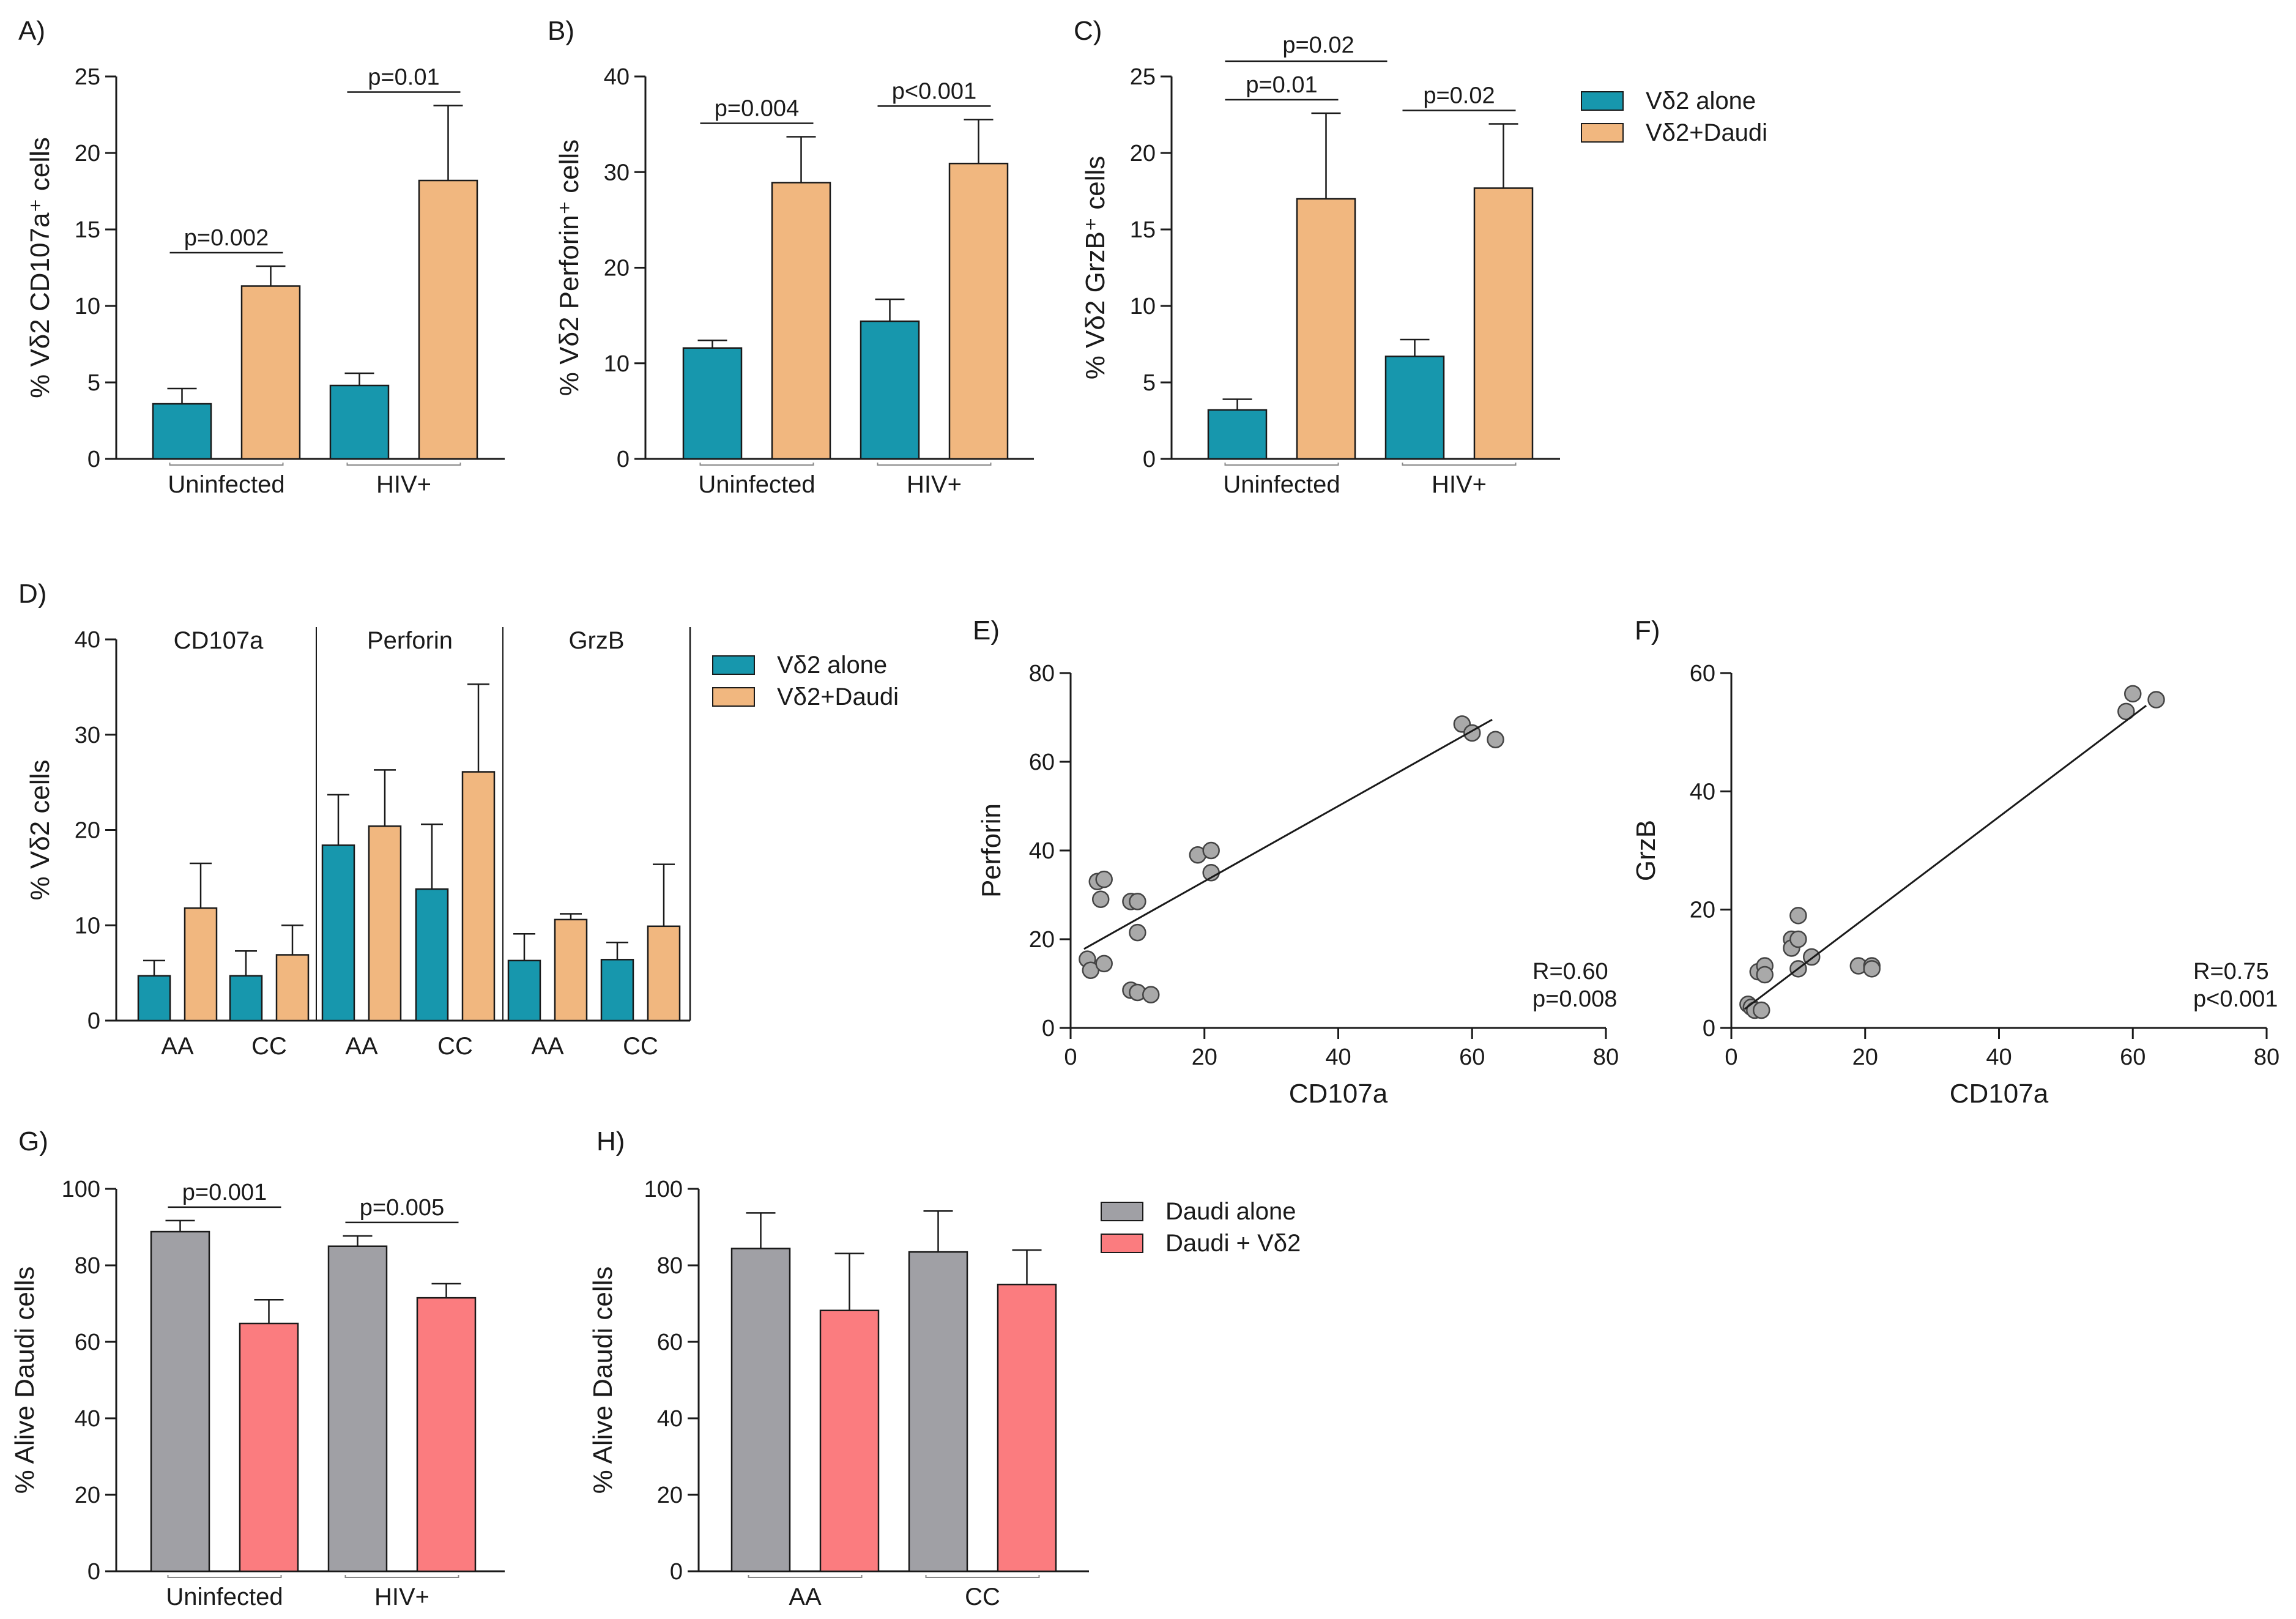 This screenshot has height=1619, width=2296. I want to click on correlation-p: p=0.008, so click(1575, 999).